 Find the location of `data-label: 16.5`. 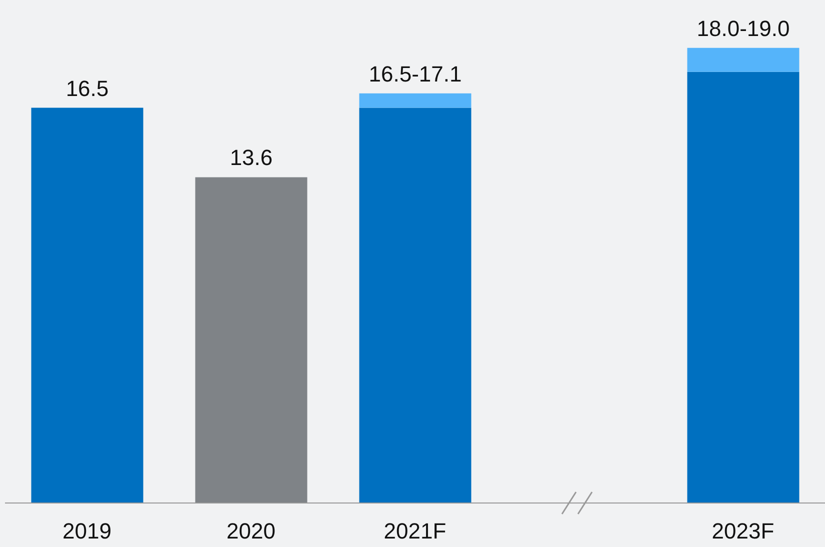

data-label: 16.5 is located at coordinates (87, 88).